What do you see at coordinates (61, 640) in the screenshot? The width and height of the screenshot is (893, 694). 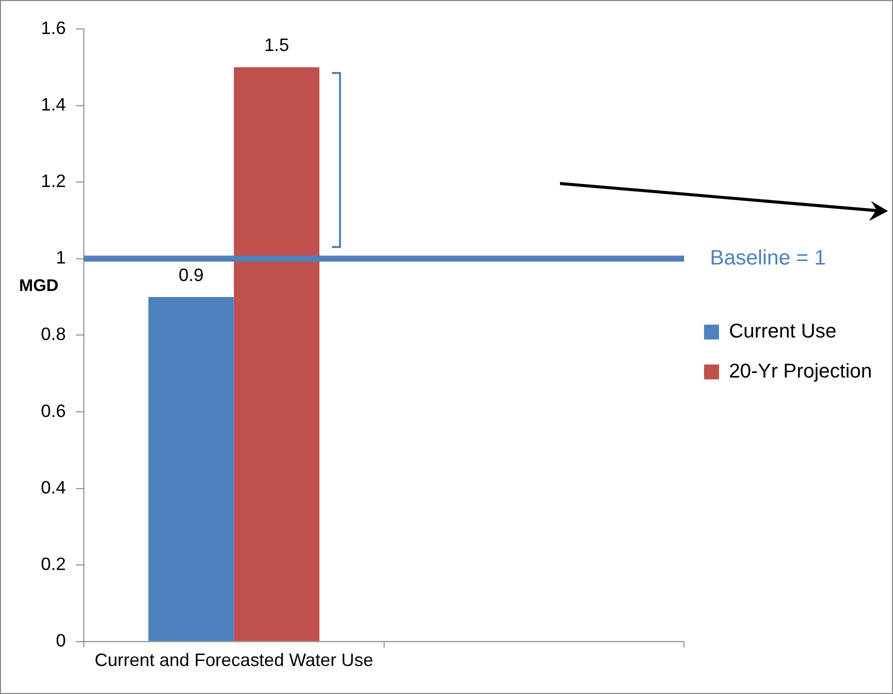 I see `y-tick-label: 0` at bounding box center [61, 640].